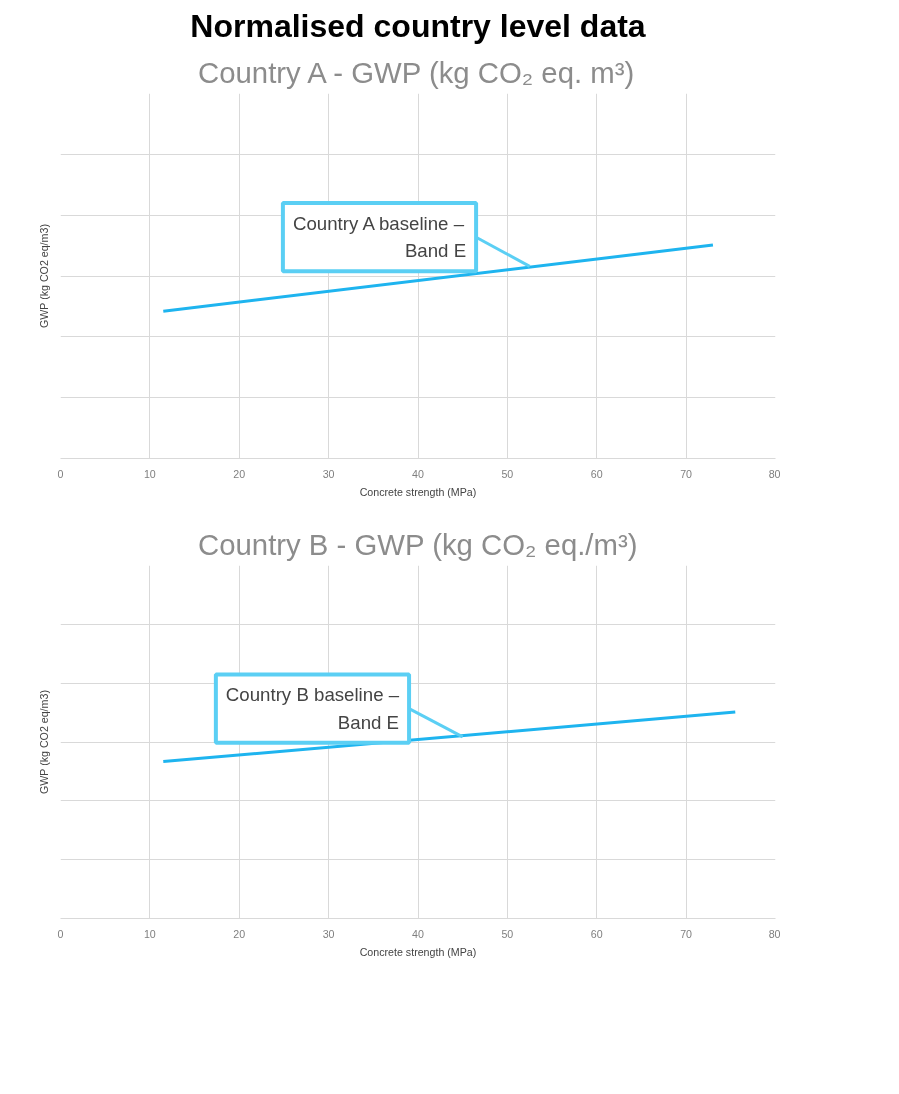 The width and height of the screenshot is (899, 1094). Describe the element at coordinates (312, 708) in the screenshot. I see `annotation: Country B baseline – Band E` at that location.